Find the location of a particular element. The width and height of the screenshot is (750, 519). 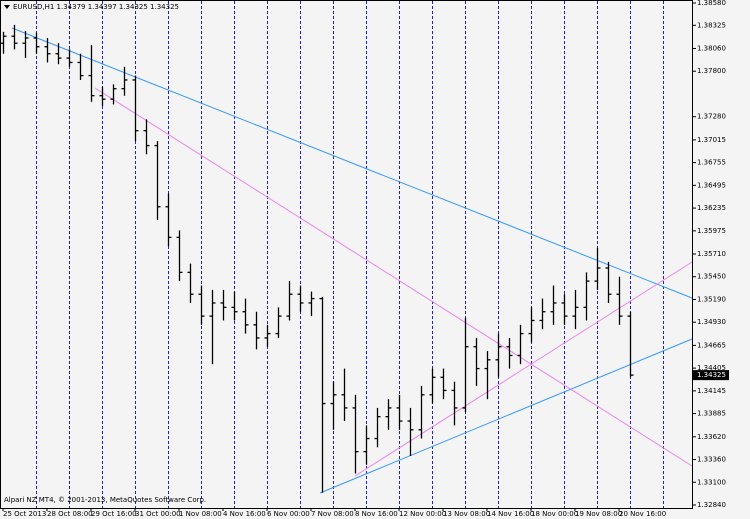

x-tick-label: 12 Nov 00:00 is located at coordinates (422, 514).